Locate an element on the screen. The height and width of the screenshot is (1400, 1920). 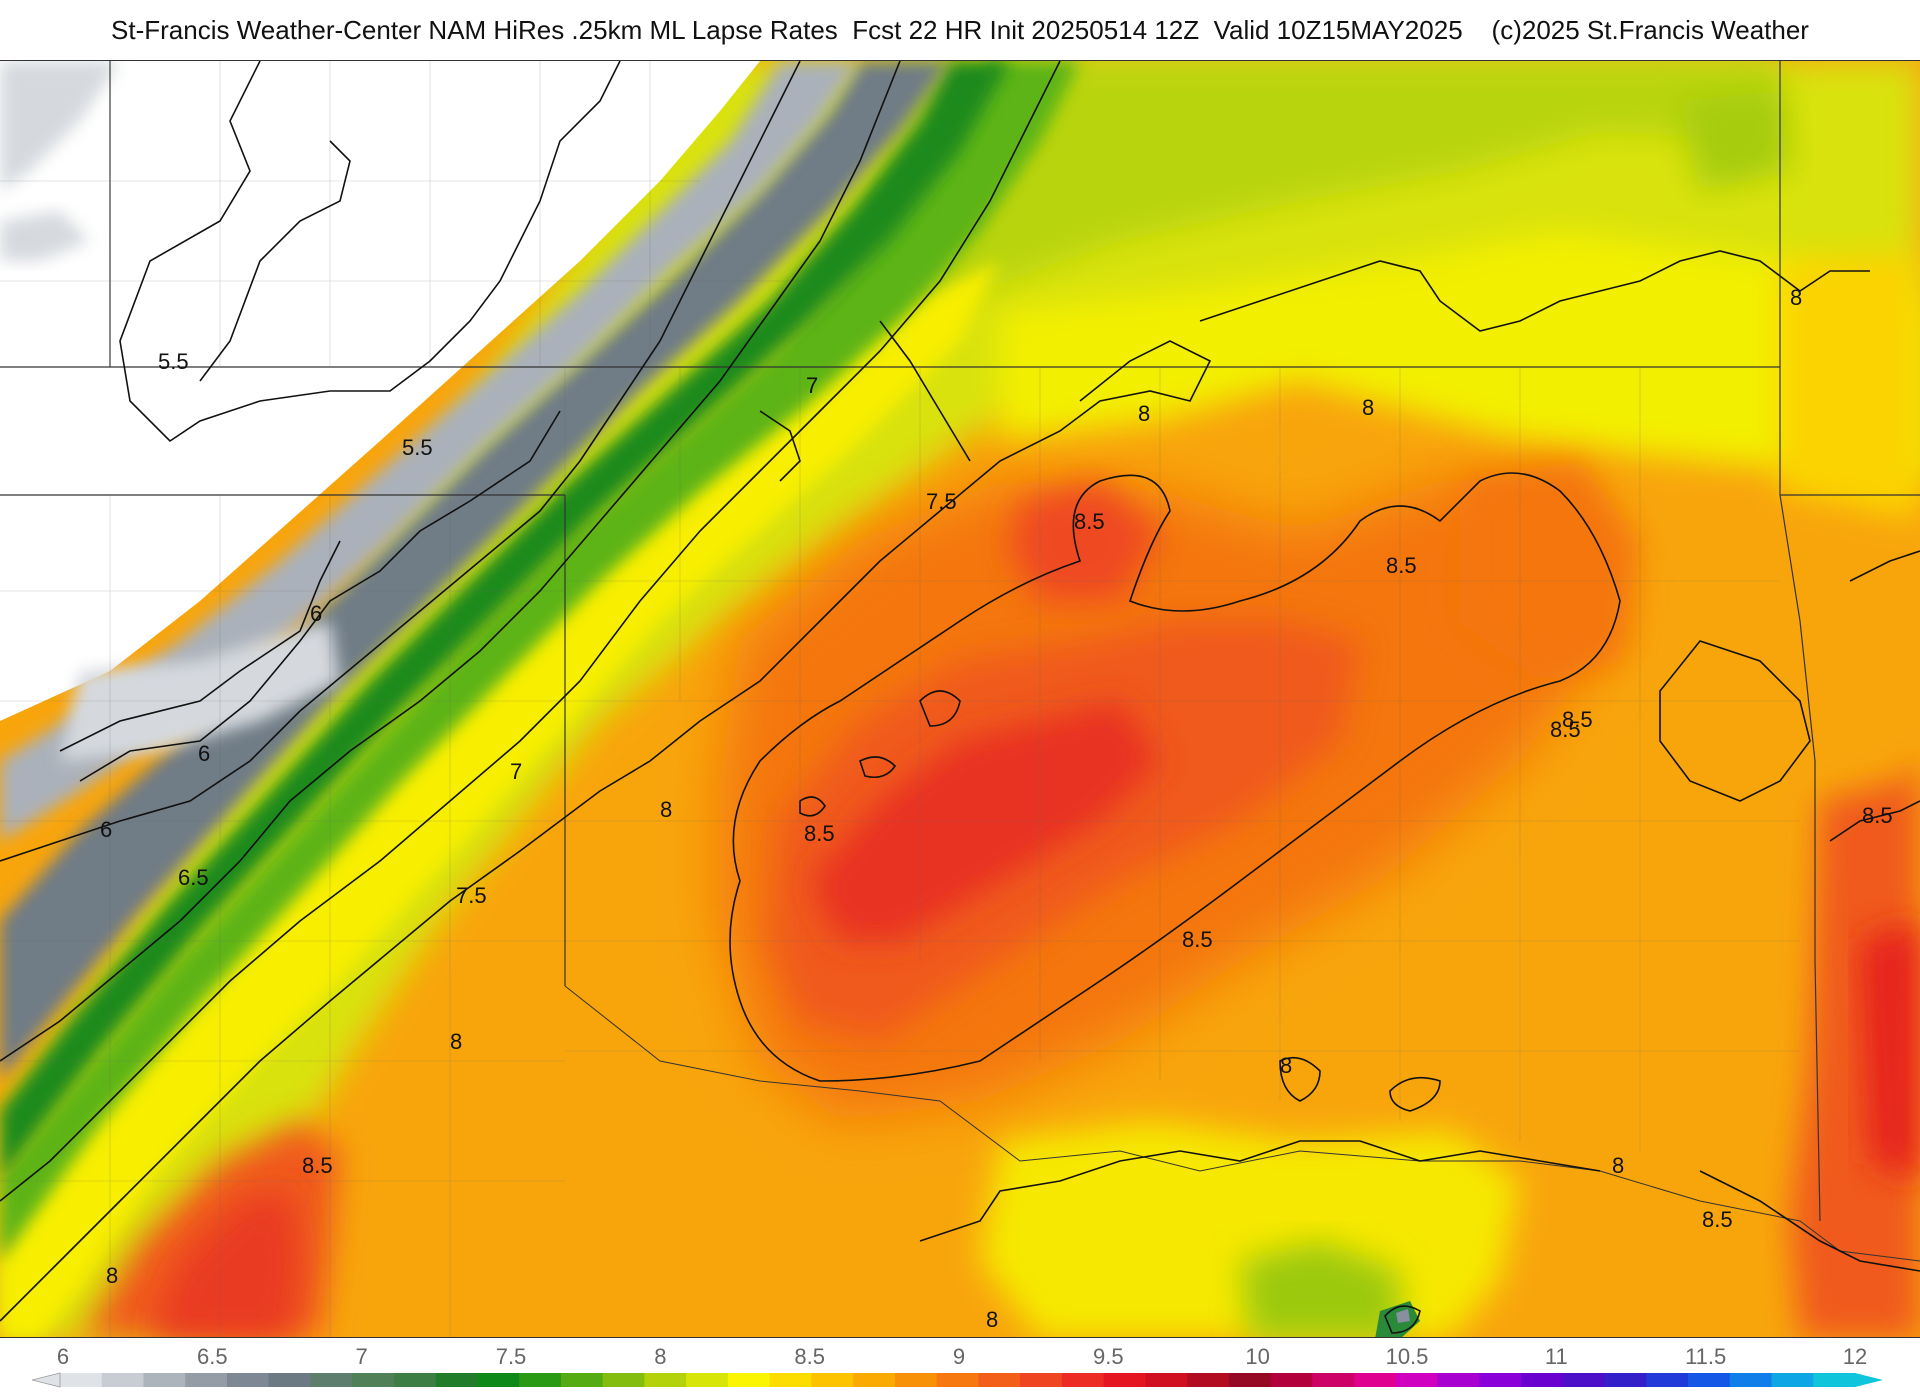
colorbar-swatches is located at coordinates (957, 1380).